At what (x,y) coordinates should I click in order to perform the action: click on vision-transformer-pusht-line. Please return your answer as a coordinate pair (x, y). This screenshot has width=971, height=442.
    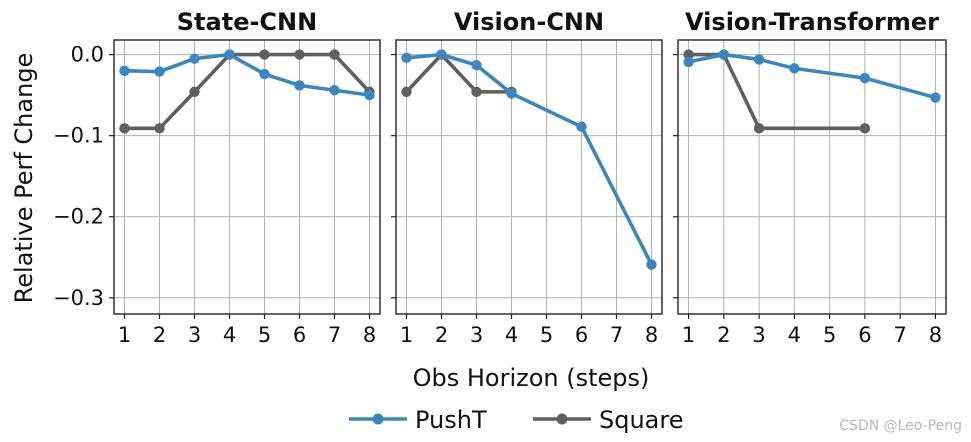
    Looking at the image, I should click on (812, 76).